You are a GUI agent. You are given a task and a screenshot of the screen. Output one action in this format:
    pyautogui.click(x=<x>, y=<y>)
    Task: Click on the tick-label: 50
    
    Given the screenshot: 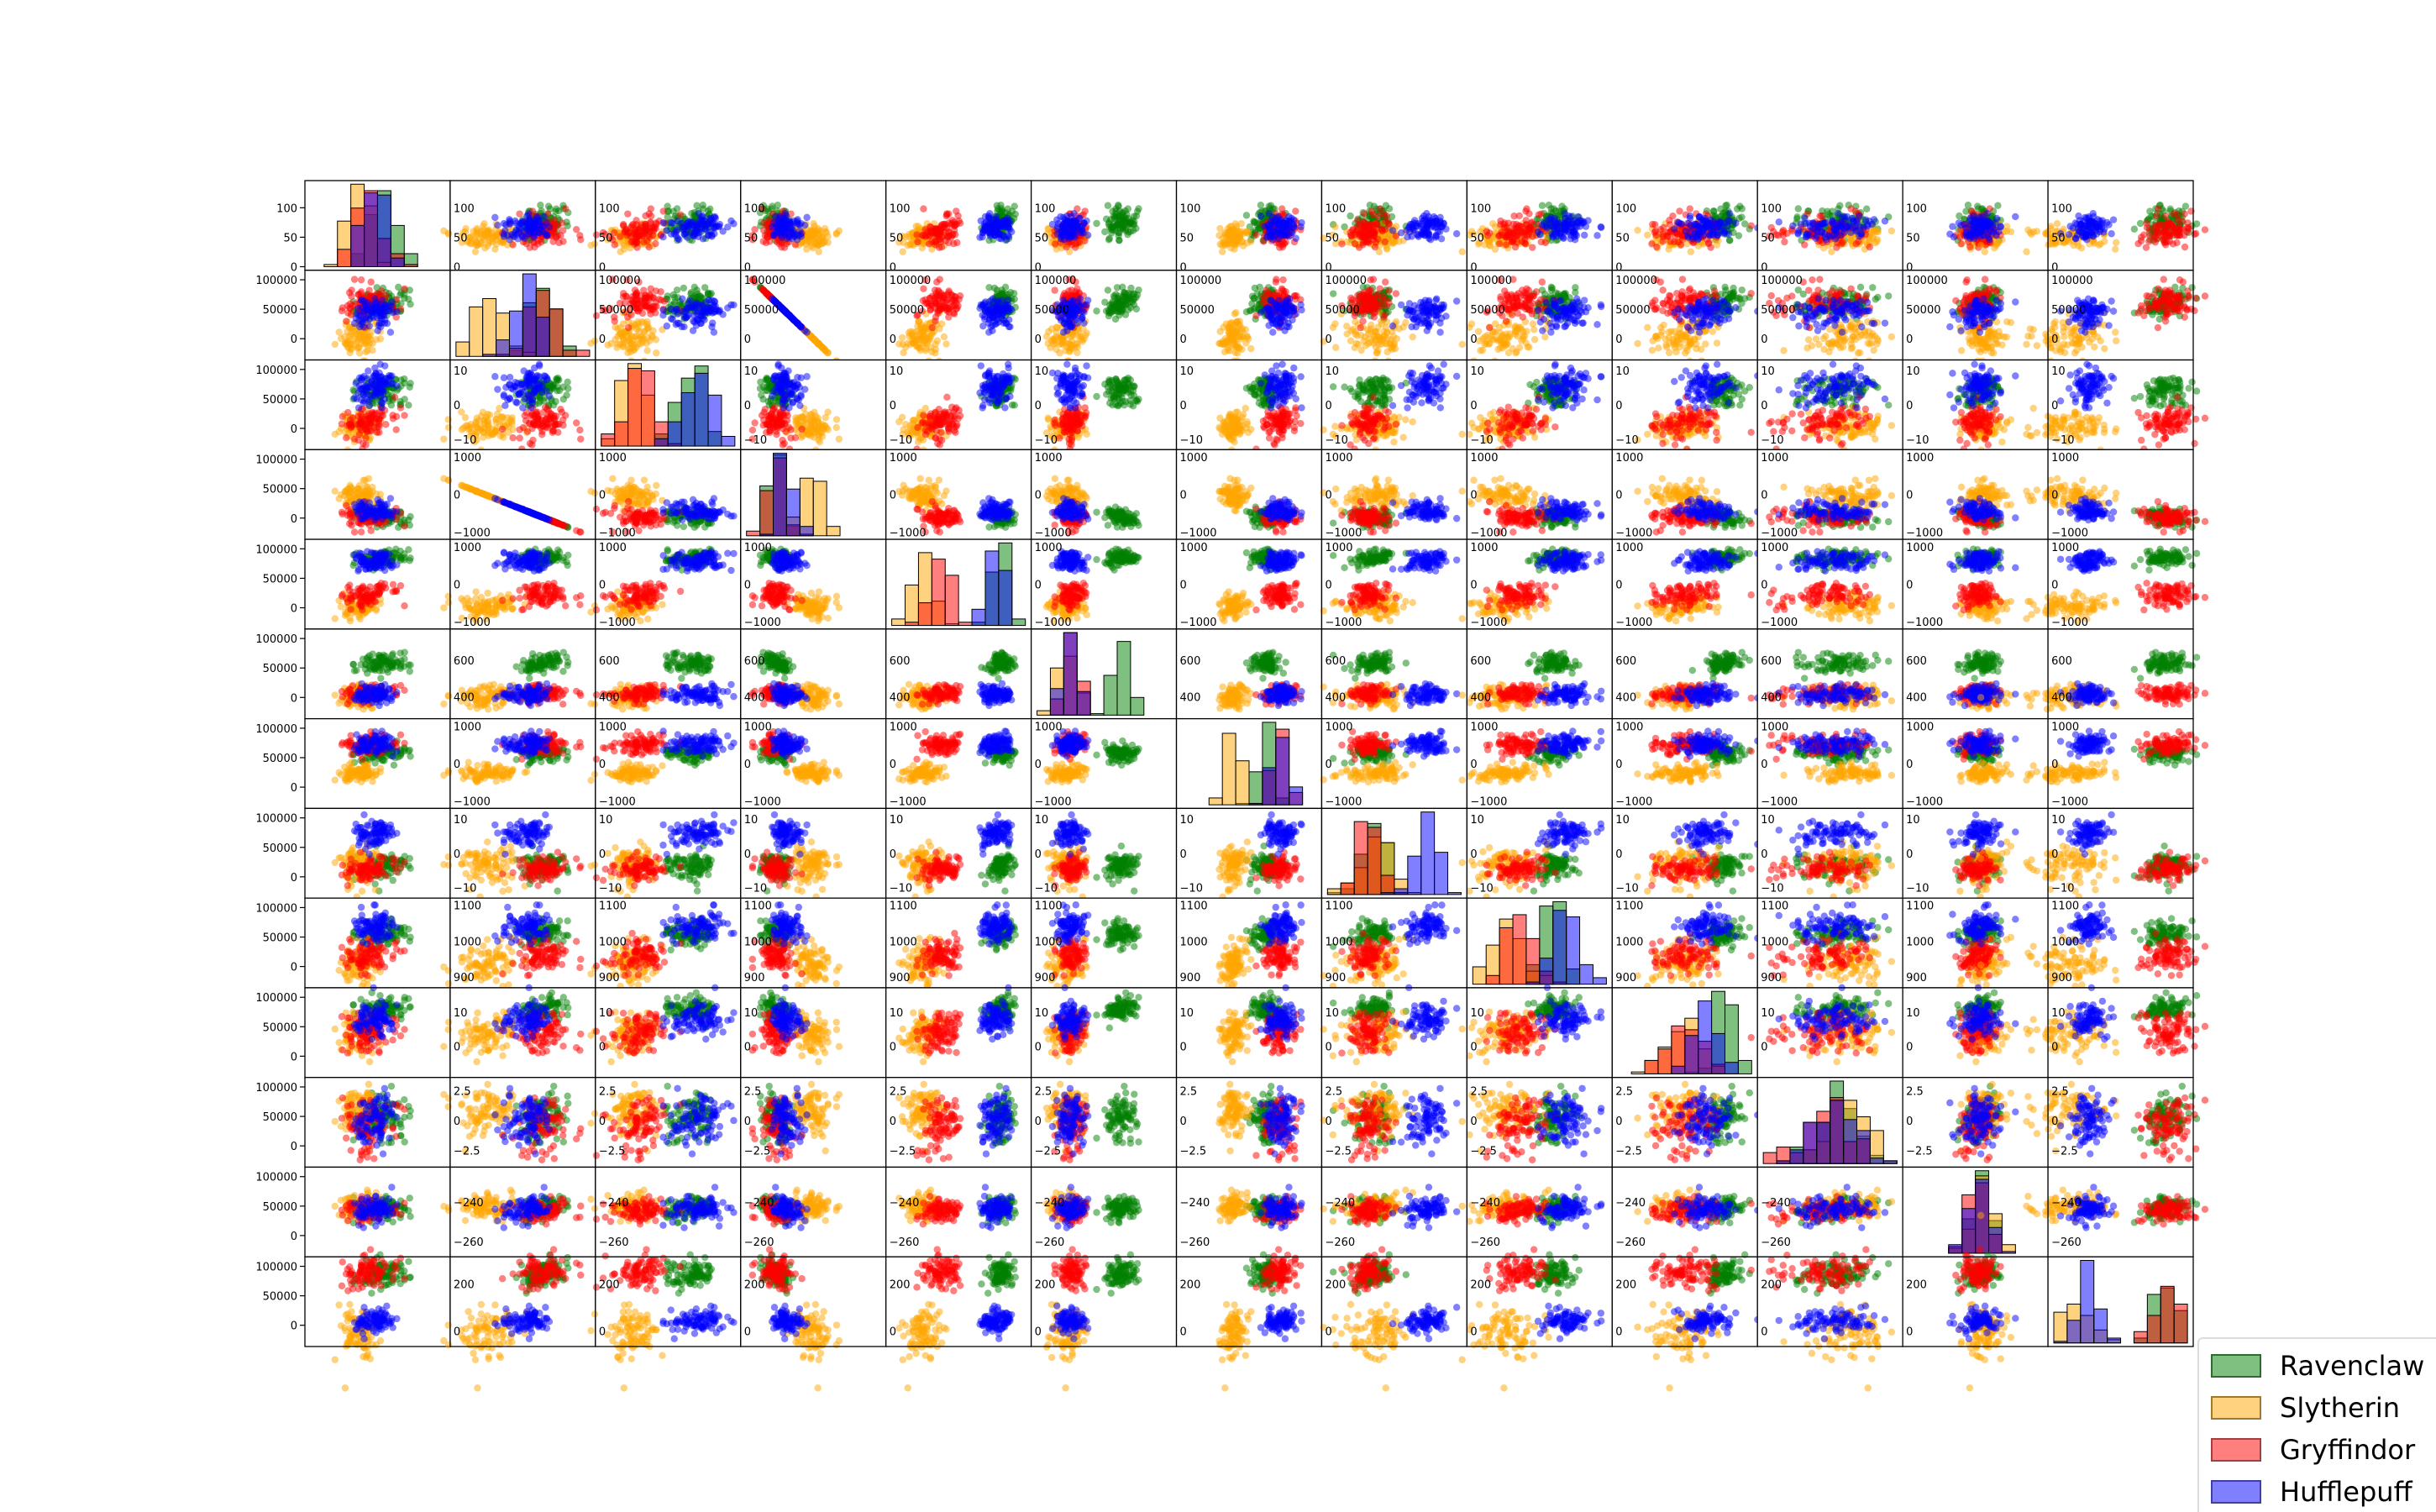 What is the action you would take?
    pyautogui.click(x=461, y=238)
    